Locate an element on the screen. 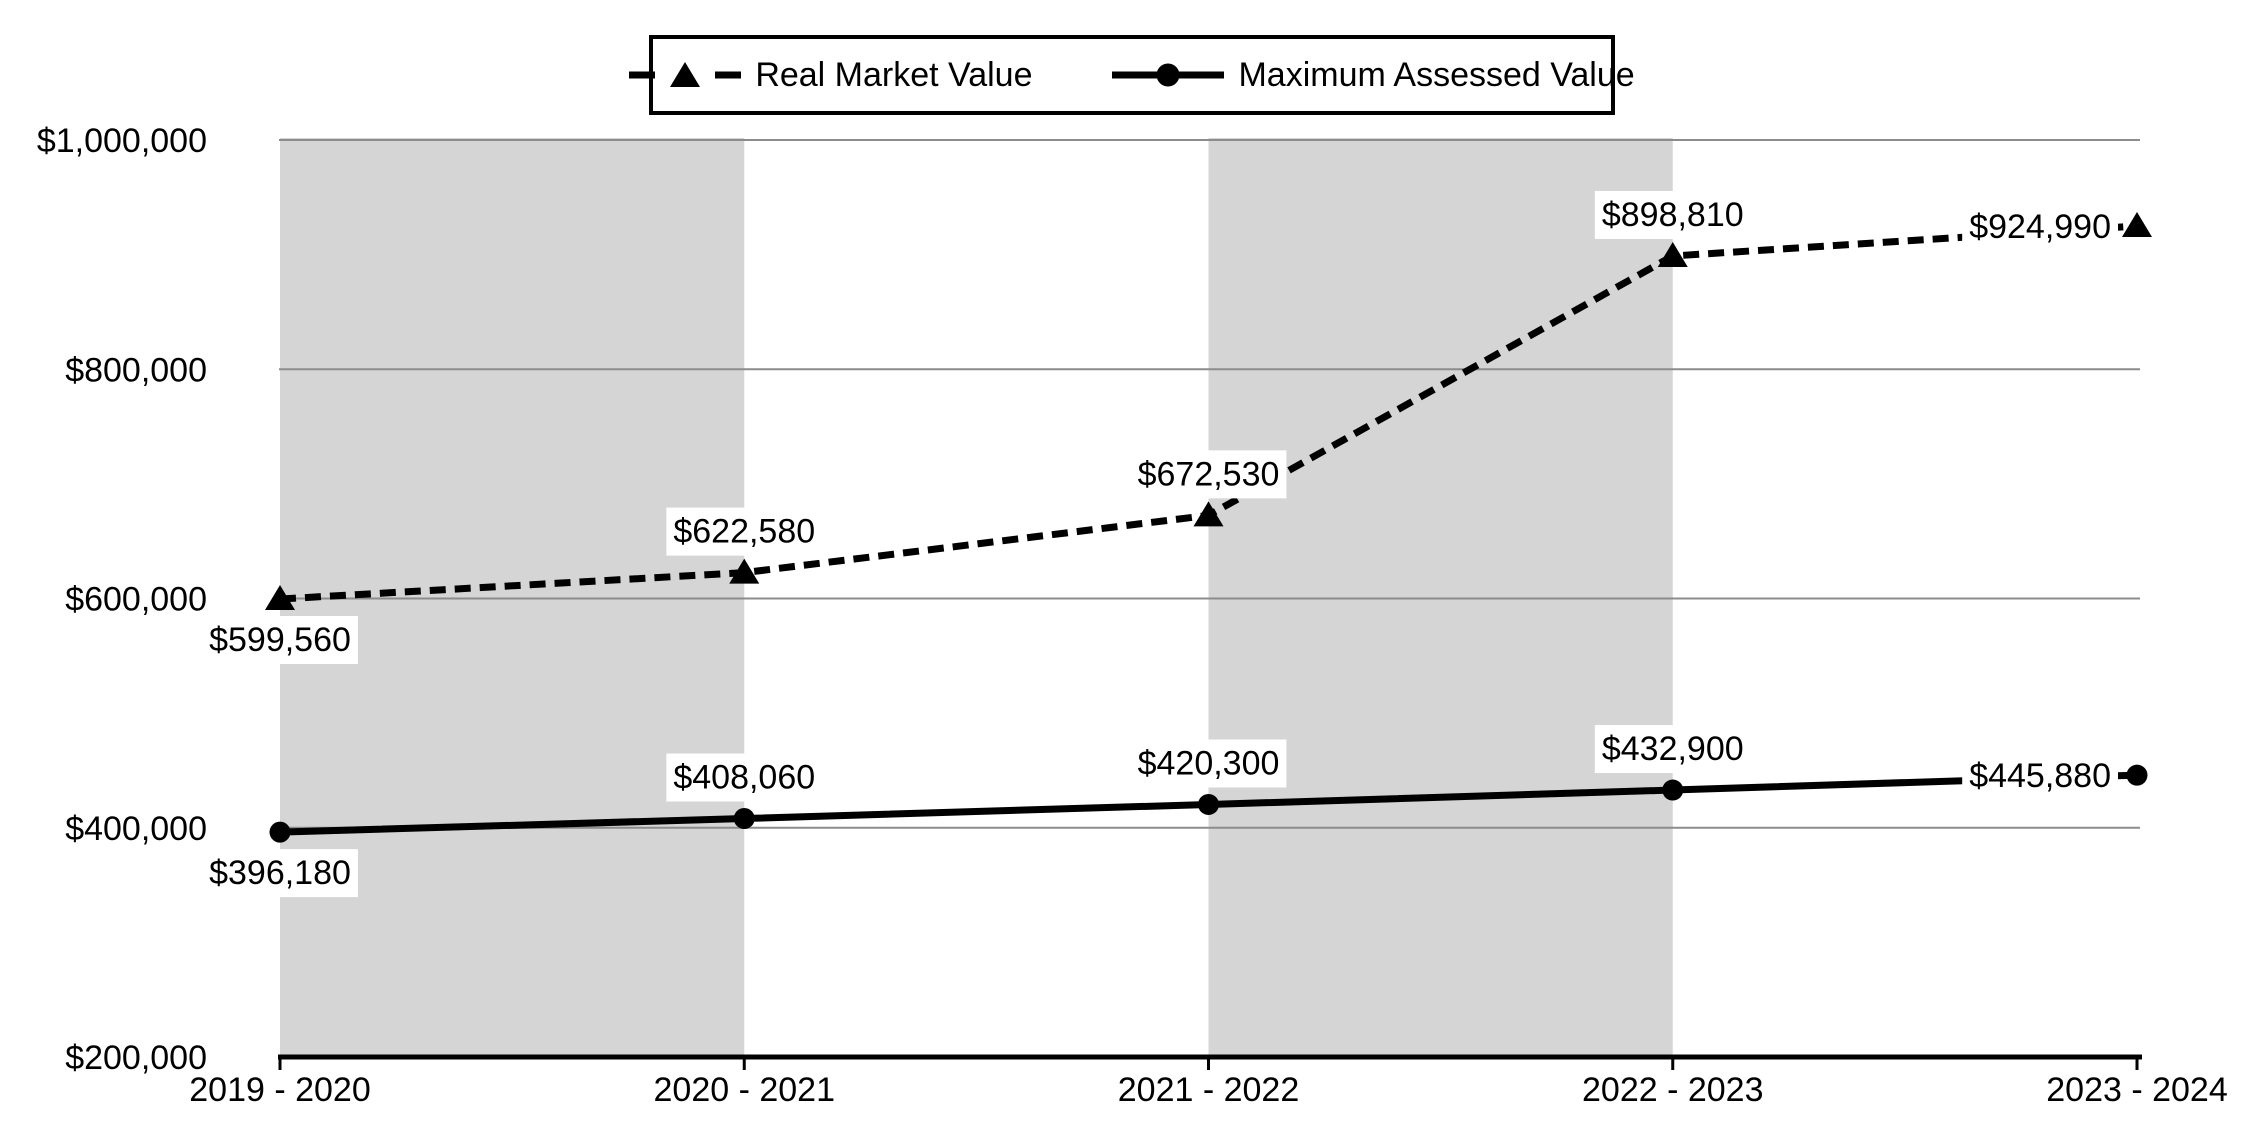 The height and width of the screenshot is (1140, 2250). data-label: $898,810 is located at coordinates (1673, 215).